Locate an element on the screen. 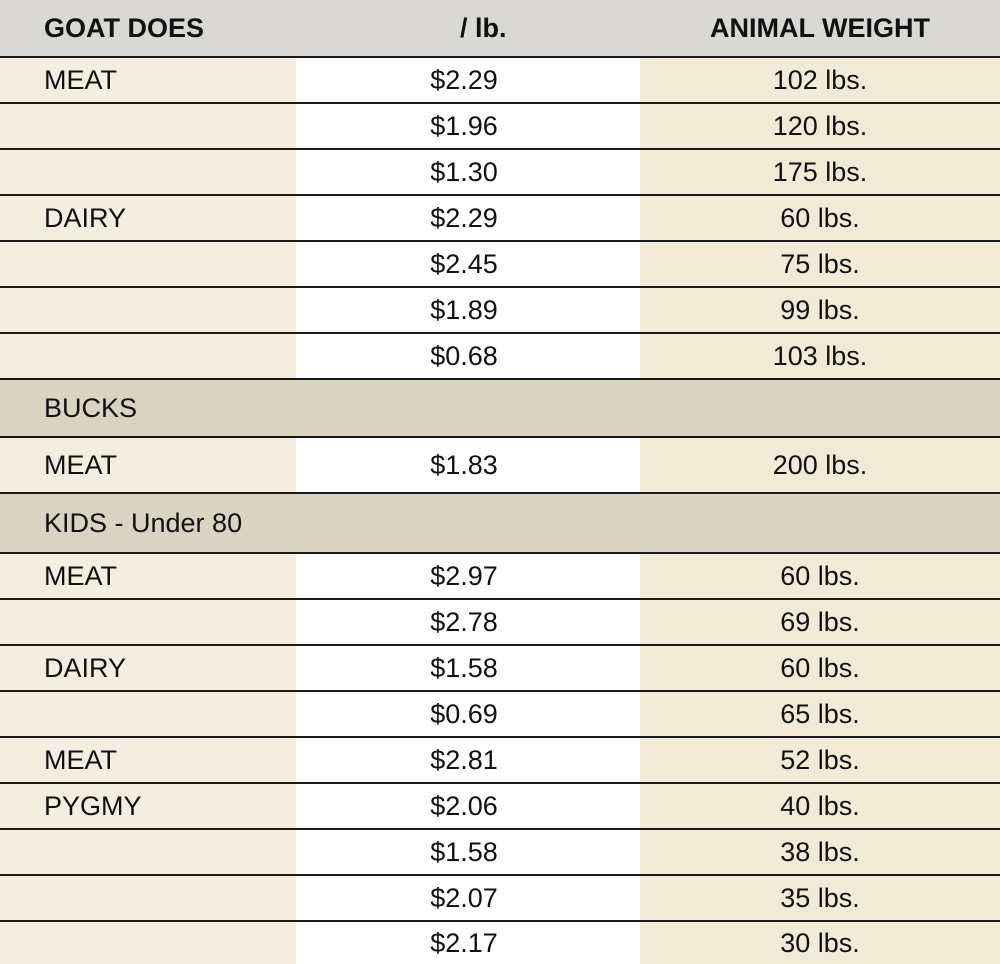 This screenshot has height=964, width=1000. table-row: $2.78 69 lbs. is located at coordinates (500, 623).